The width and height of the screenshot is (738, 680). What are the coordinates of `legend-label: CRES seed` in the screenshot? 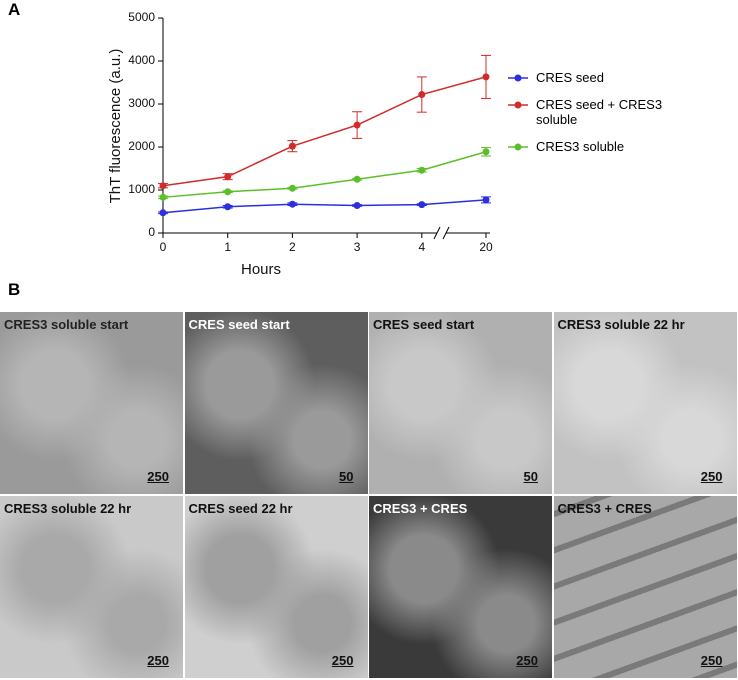 It's located at (570, 77).